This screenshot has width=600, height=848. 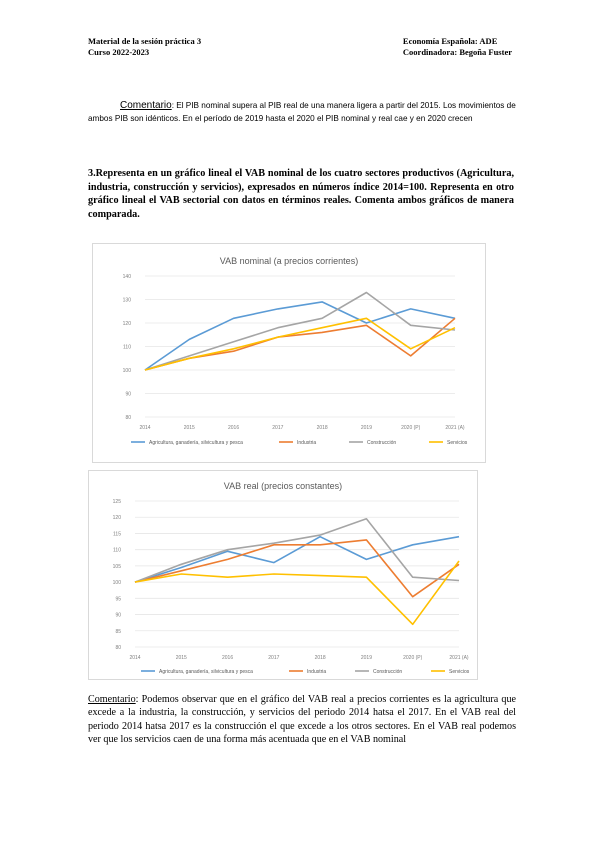 I want to click on y-tick-label: 95, so click(x=118, y=599).